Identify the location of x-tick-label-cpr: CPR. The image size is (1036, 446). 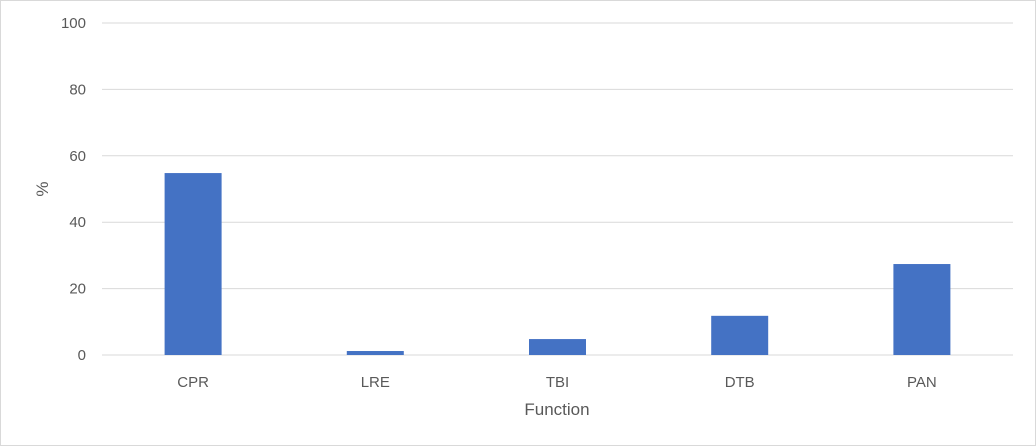
(193, 382).